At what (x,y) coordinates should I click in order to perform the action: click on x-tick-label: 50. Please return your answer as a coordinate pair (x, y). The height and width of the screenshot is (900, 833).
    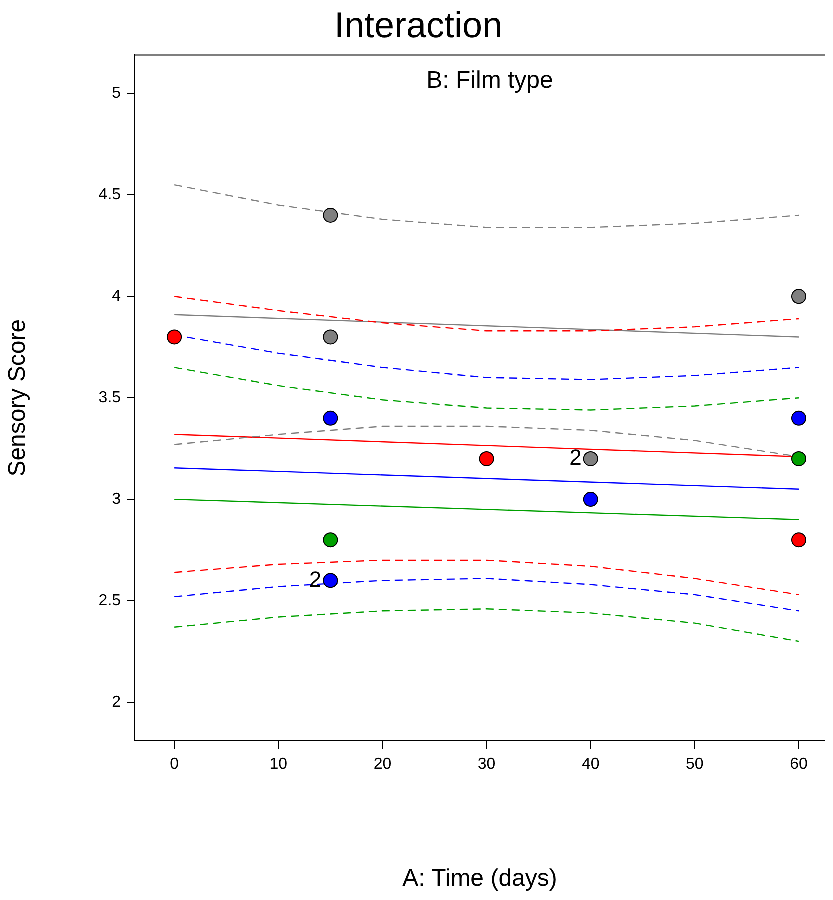
    Looking at the image, I should click on (695, 765).